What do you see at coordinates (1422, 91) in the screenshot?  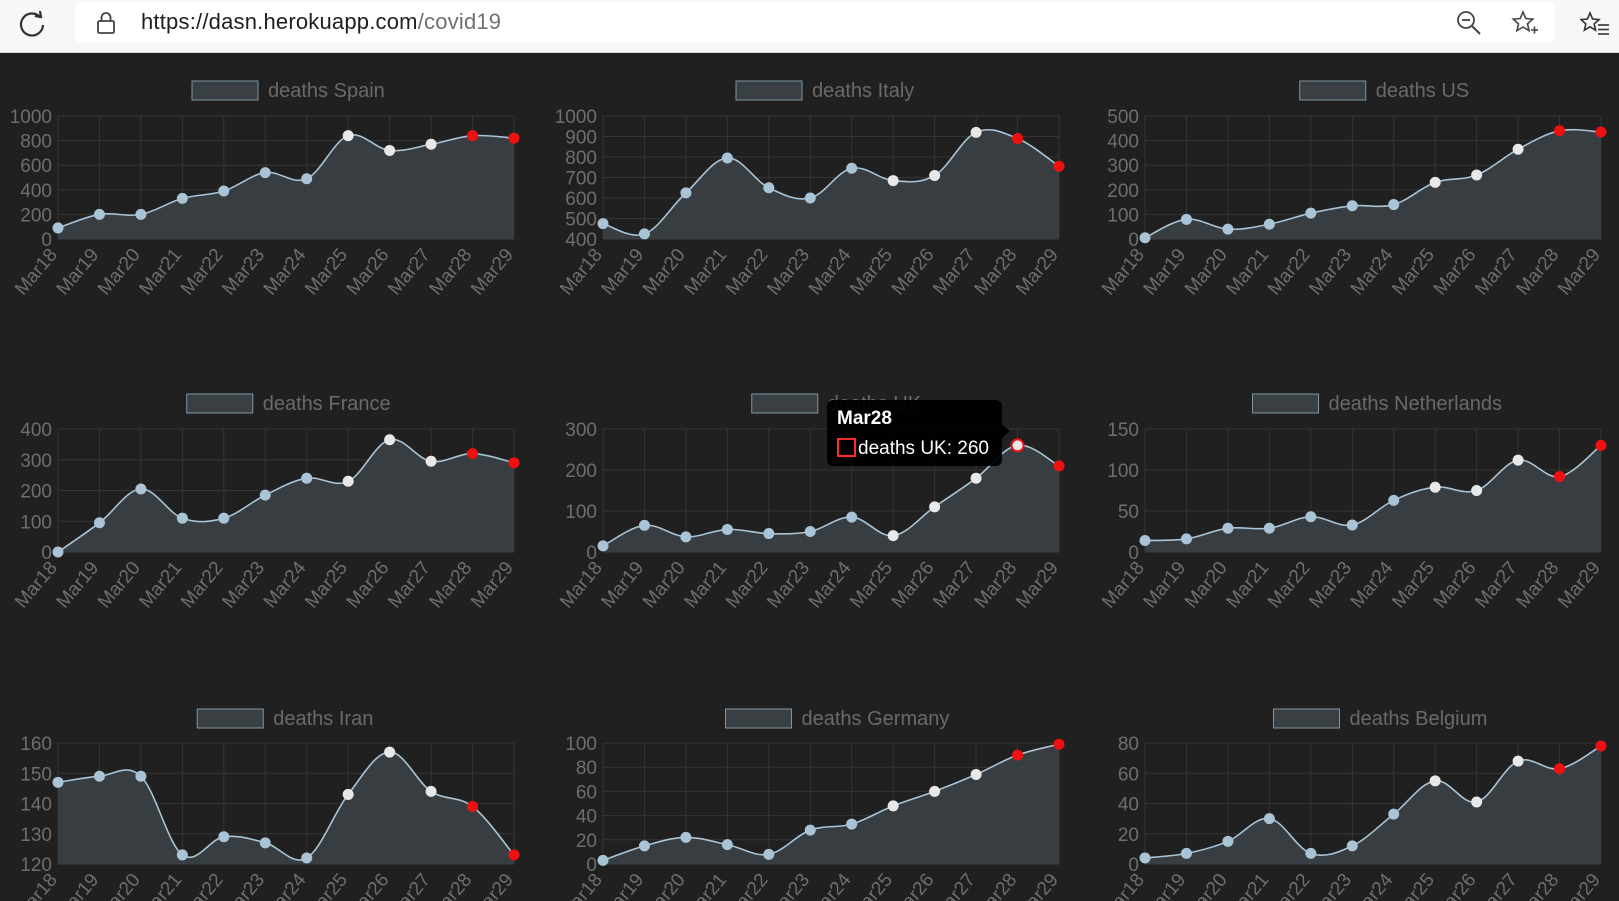 I see `legend-label: deaths US` at bounding box center [1422, 91].